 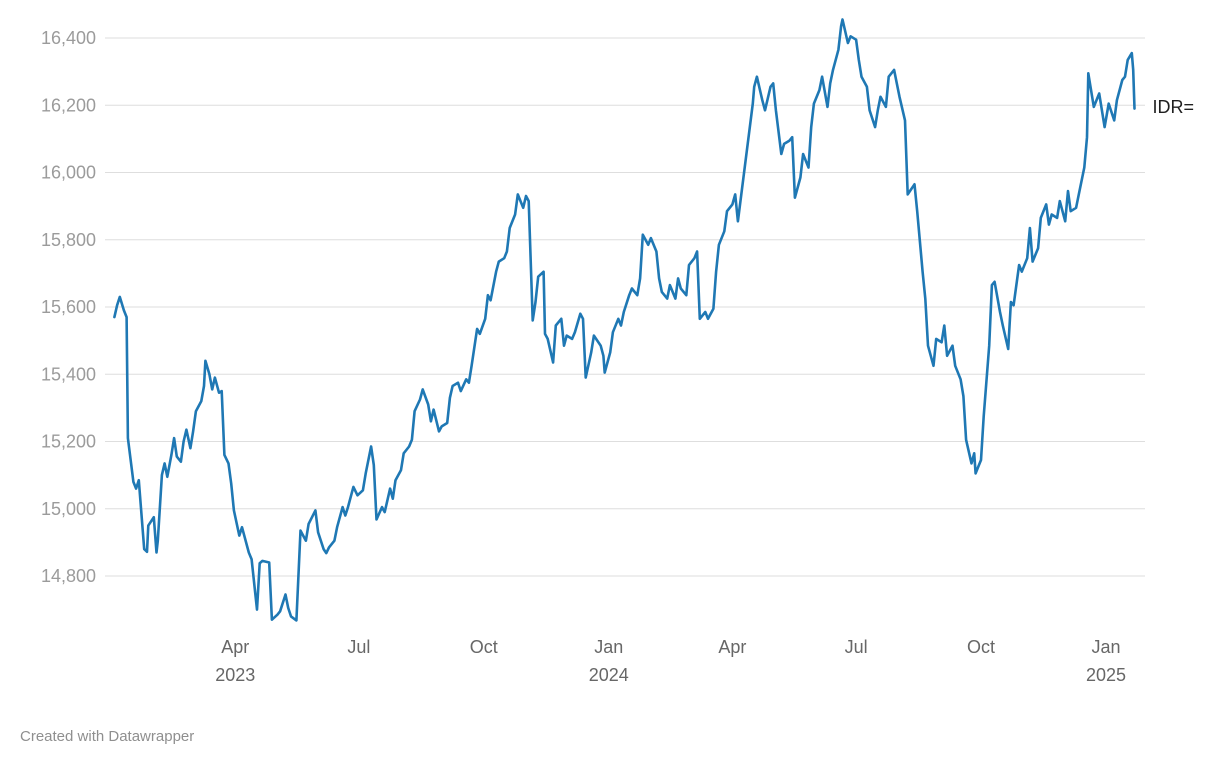 I want to click on y-tick-label: 16,200, so click(x=68, y=105).